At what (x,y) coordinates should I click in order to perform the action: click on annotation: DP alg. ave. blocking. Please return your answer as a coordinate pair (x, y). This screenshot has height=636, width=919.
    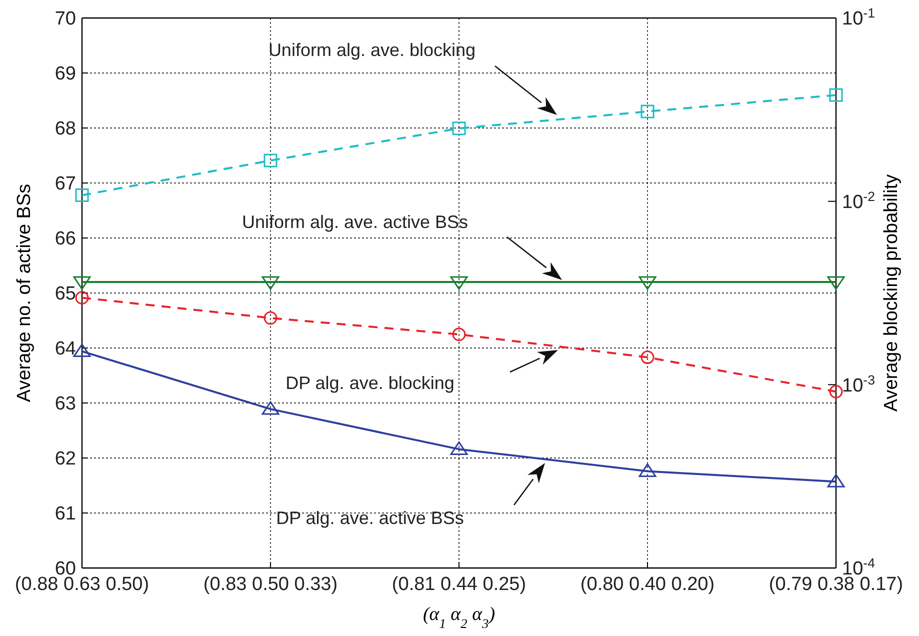
    Looking at the image, I should click on (370, 383).